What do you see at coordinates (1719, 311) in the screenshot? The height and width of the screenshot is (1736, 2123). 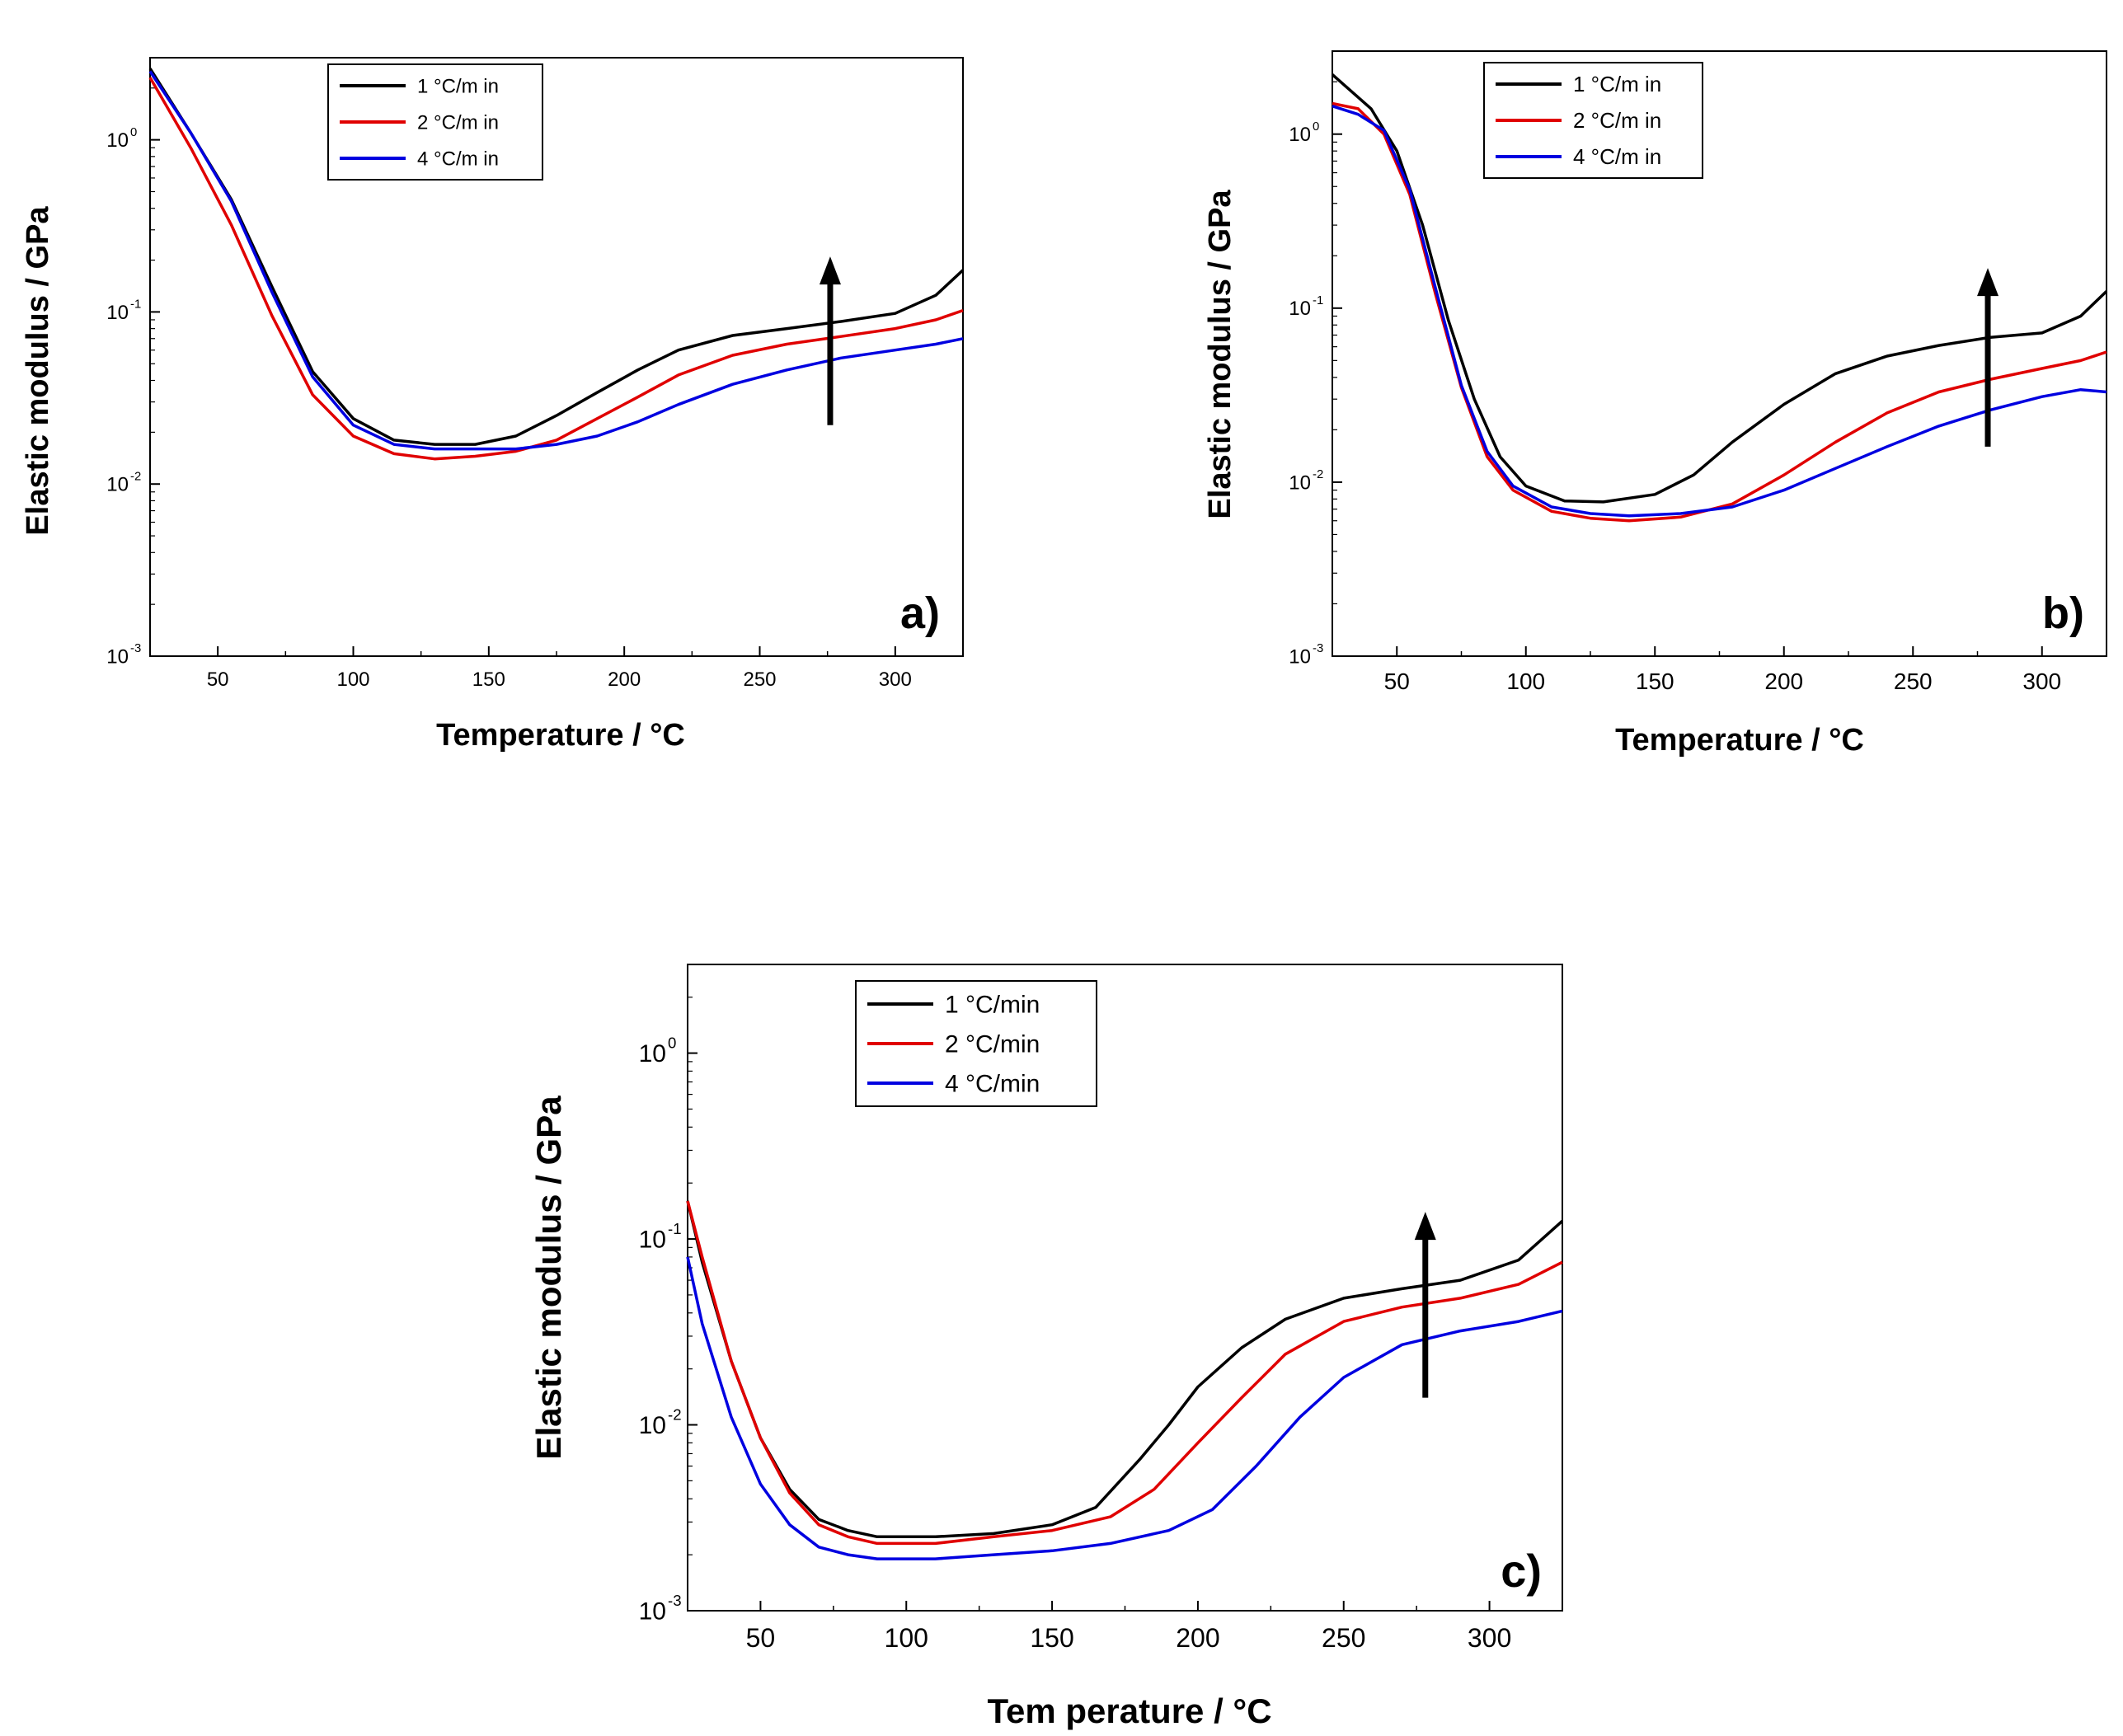 I see `panel-b-series-3-line` at bounding box center [1719, 311].